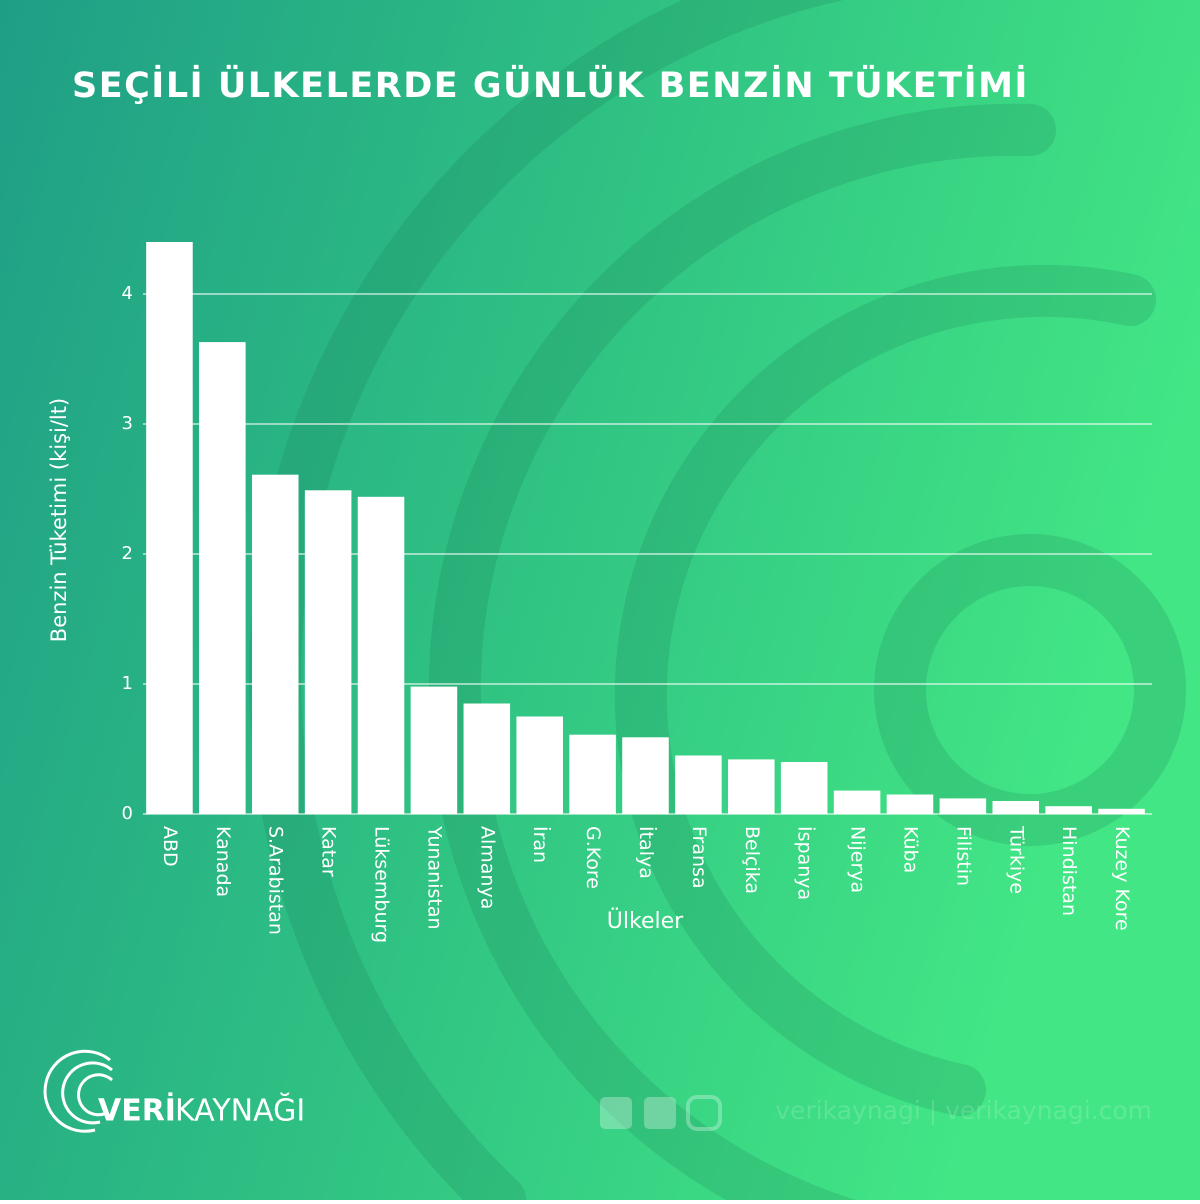 The height and width of the screenshot is (1204, 1200). What do you see at coordinates (223, 861) in the screenshot?
I see `x-tick-label: Kanada` at bounding box center [223, 861].